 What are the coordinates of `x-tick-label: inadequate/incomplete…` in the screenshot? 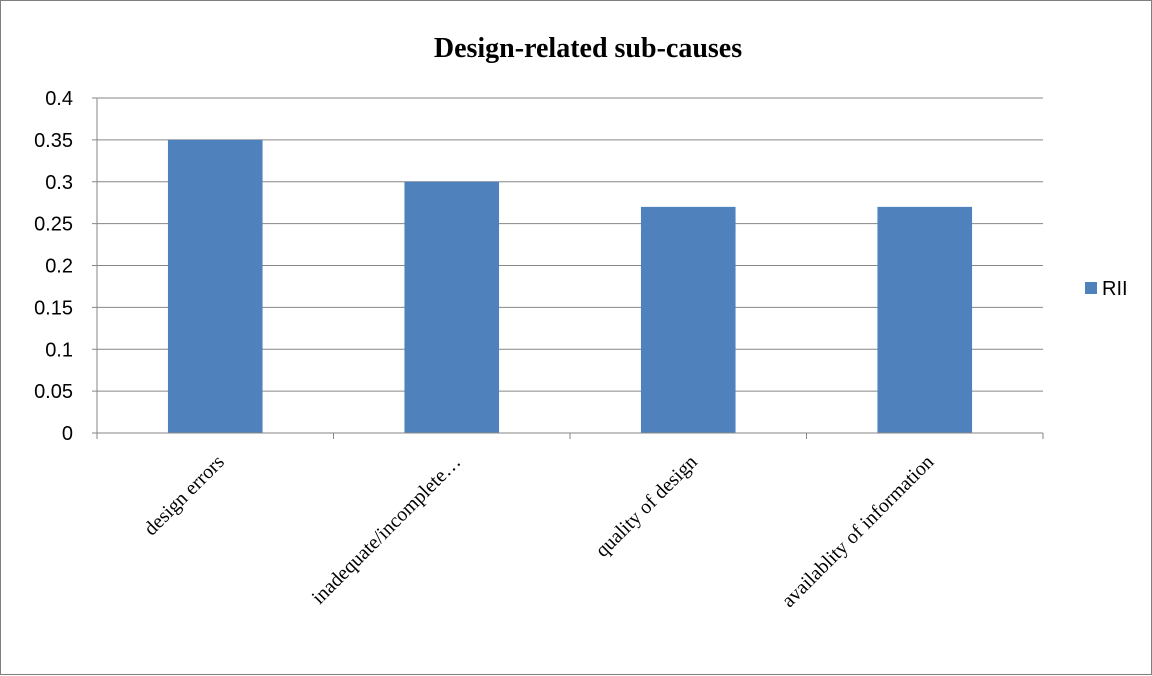 It's located at (387, 530).